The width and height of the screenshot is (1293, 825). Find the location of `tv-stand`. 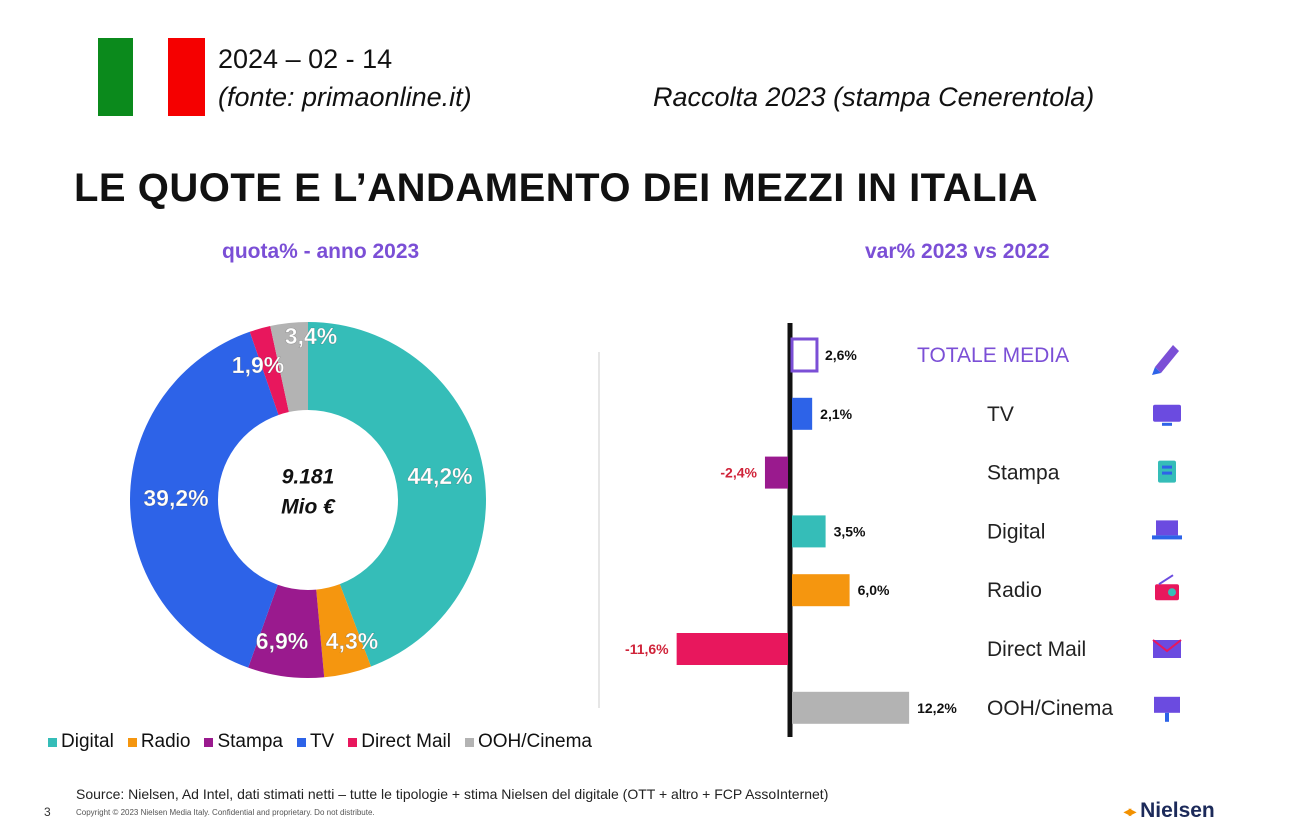

tv-stand is located at coordinates (1167, 424).